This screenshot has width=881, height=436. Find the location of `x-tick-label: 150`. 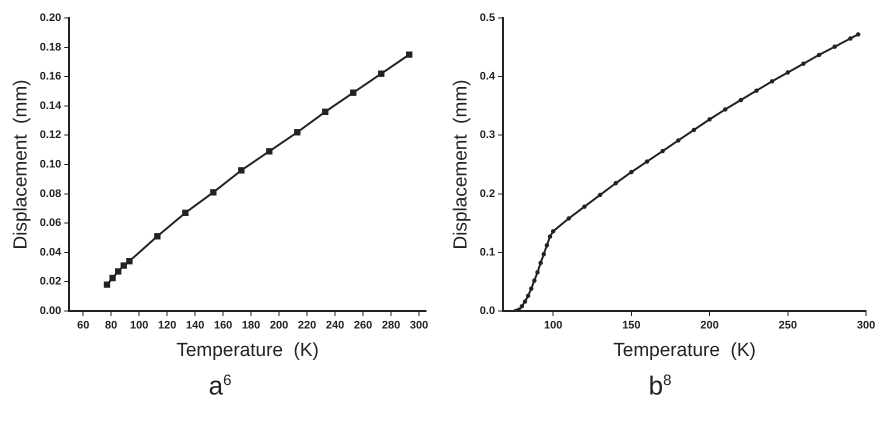

x-tick-label: 150 is located at coordinates (631, 326).